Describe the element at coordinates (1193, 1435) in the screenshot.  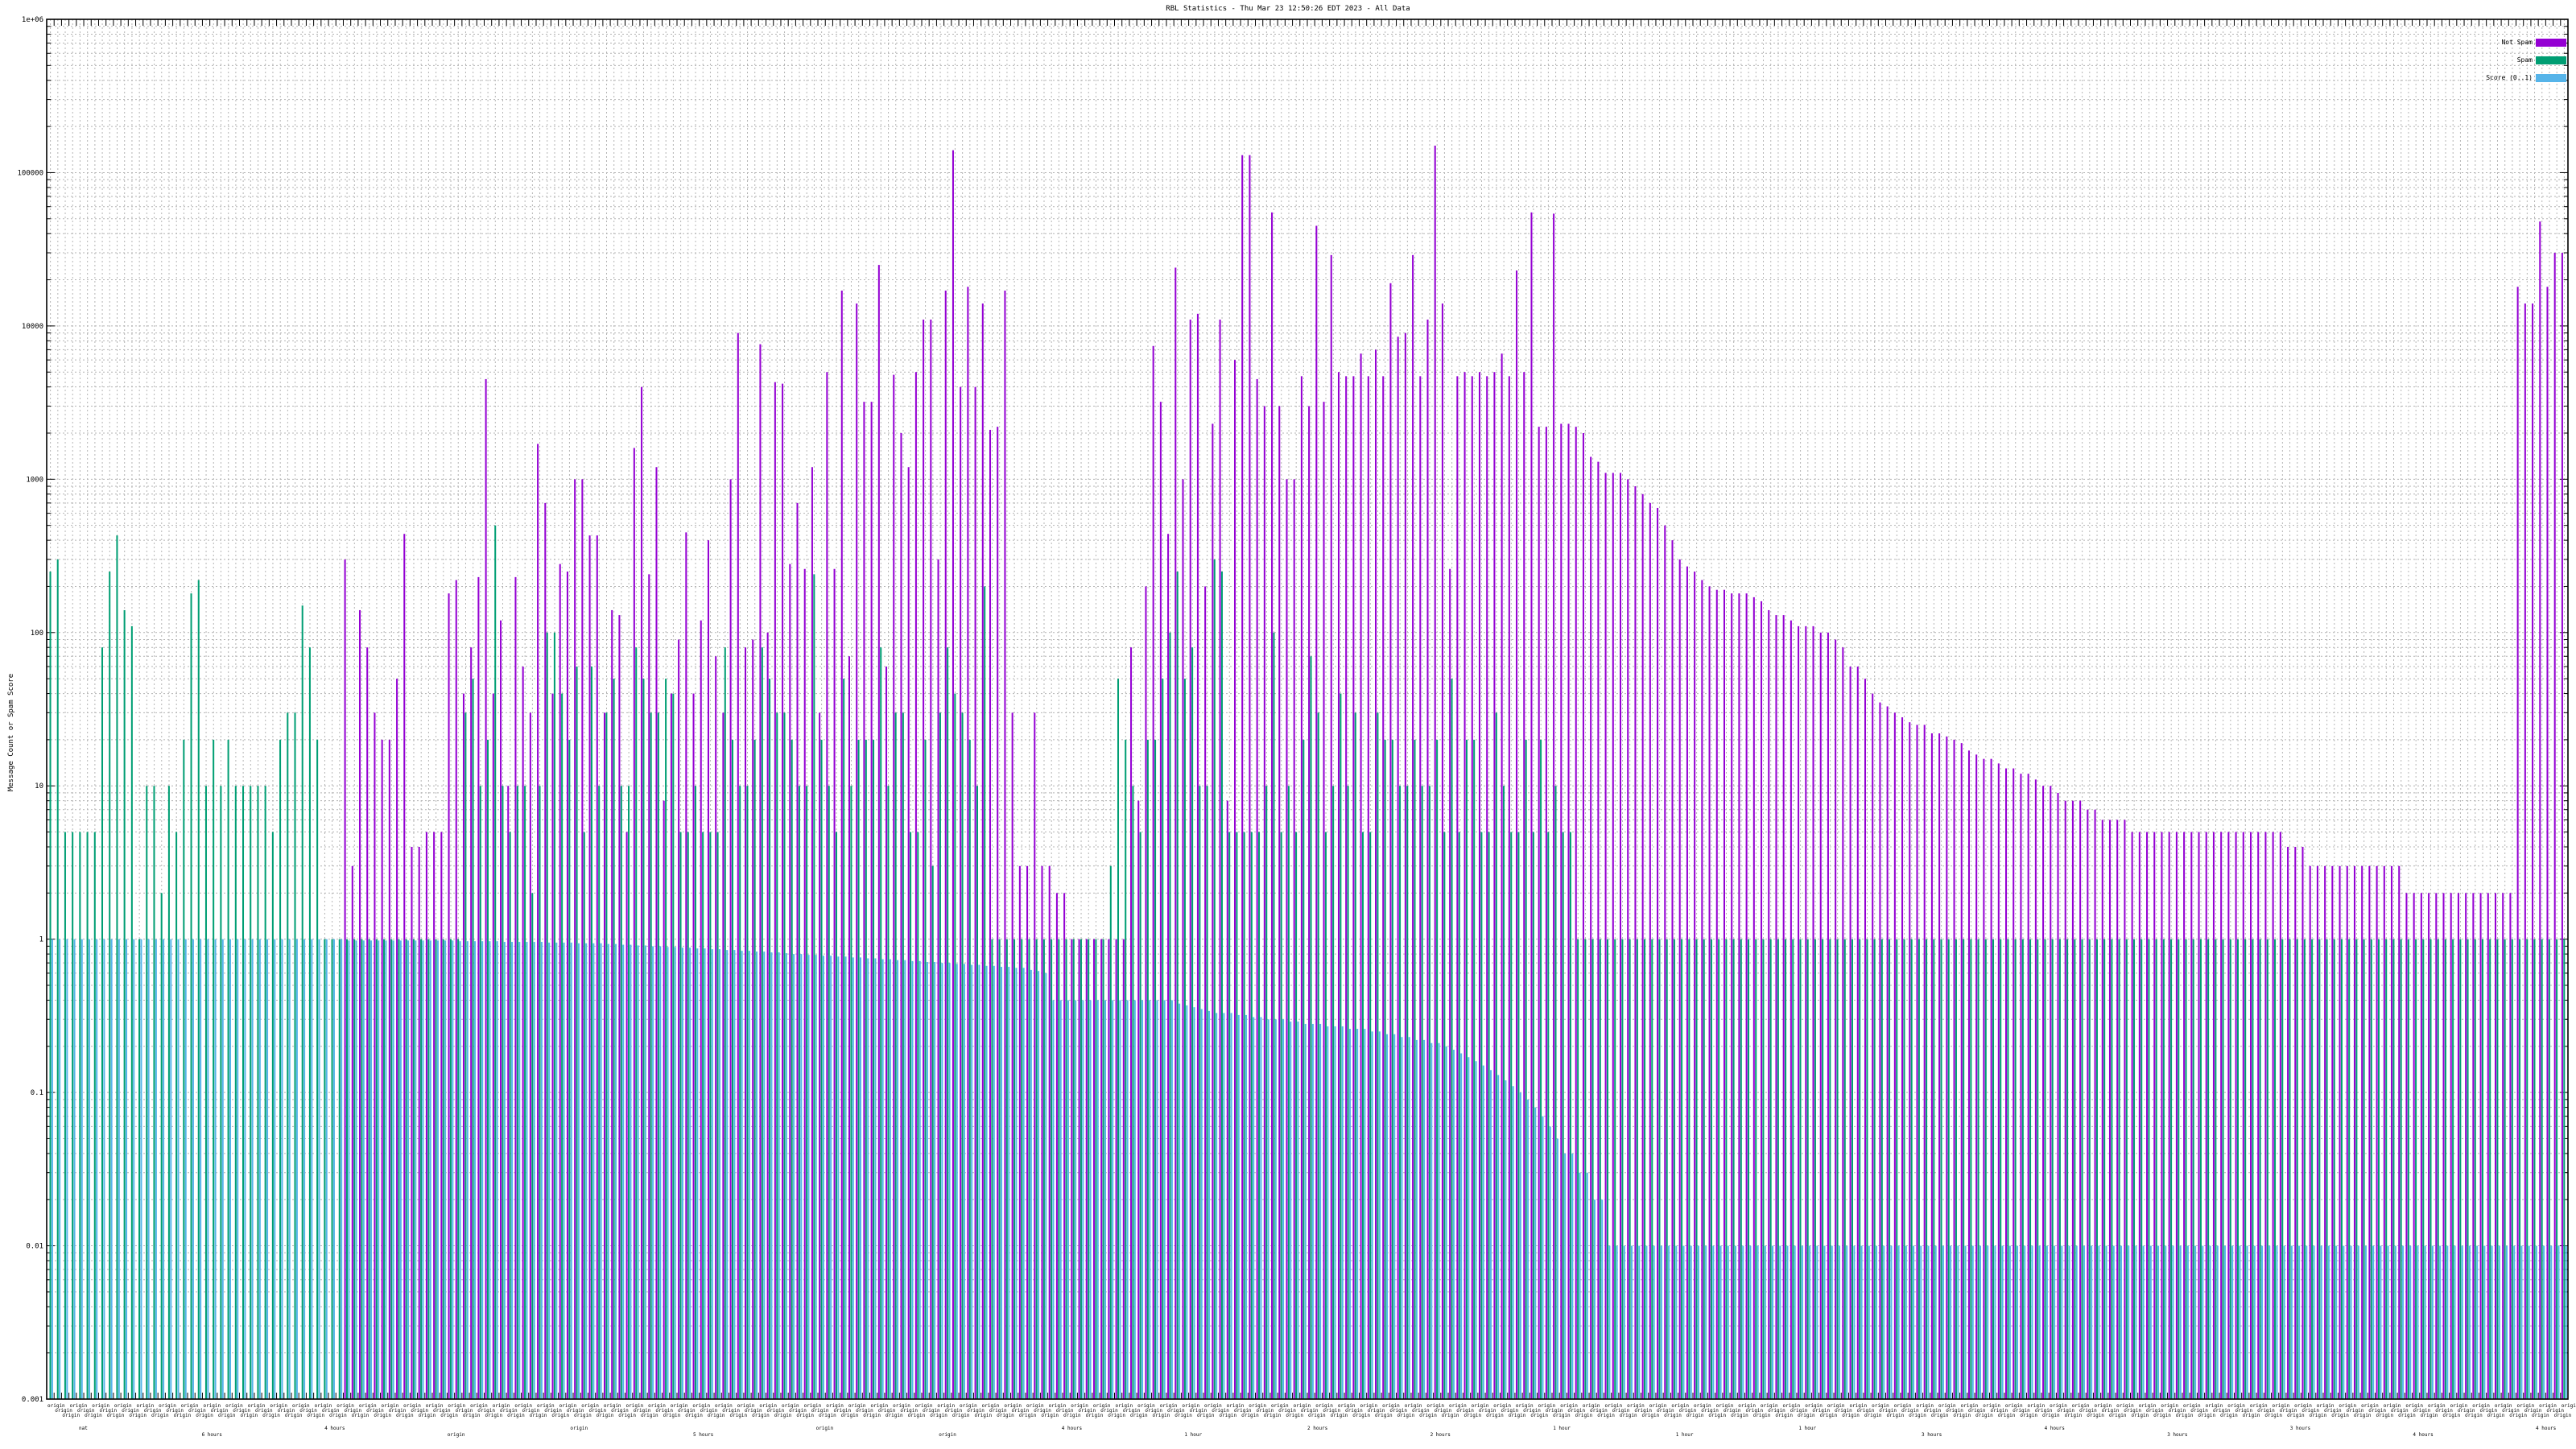
I see `x-tick-hour-label: 1 hour` at that location.